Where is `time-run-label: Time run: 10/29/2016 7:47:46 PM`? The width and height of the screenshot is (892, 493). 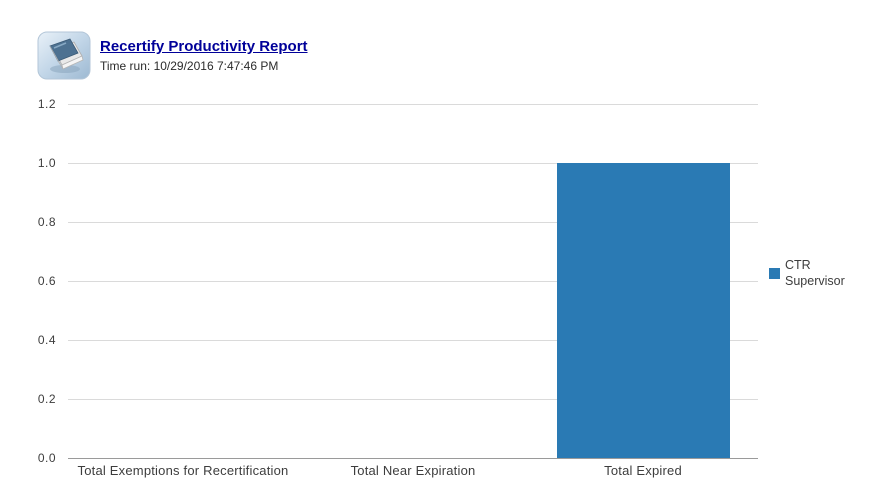
time-run-label: Time run: 10/29/2016 7:47:46 PM is located at coordinates (189, 66).